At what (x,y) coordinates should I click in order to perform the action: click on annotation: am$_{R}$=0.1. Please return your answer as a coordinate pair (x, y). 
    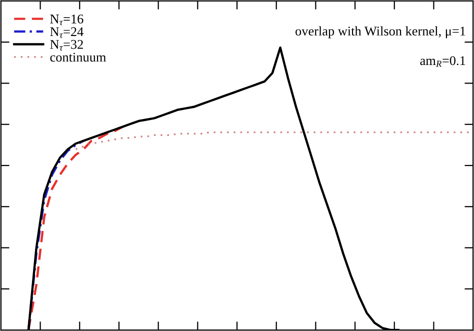
    Looking at the image, I should click on (443, 61).